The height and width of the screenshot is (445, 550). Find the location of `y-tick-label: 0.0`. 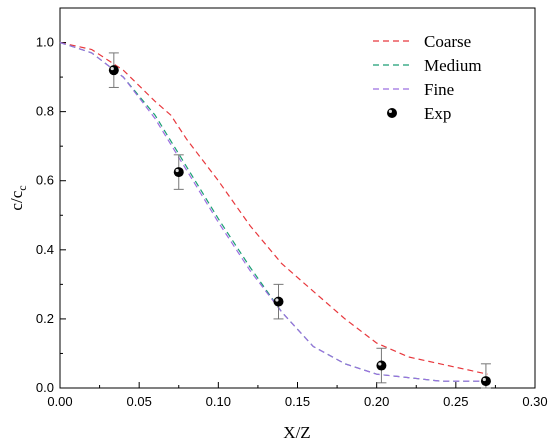

y-tick-label: 0.0 is located at coordinates (45, 387).